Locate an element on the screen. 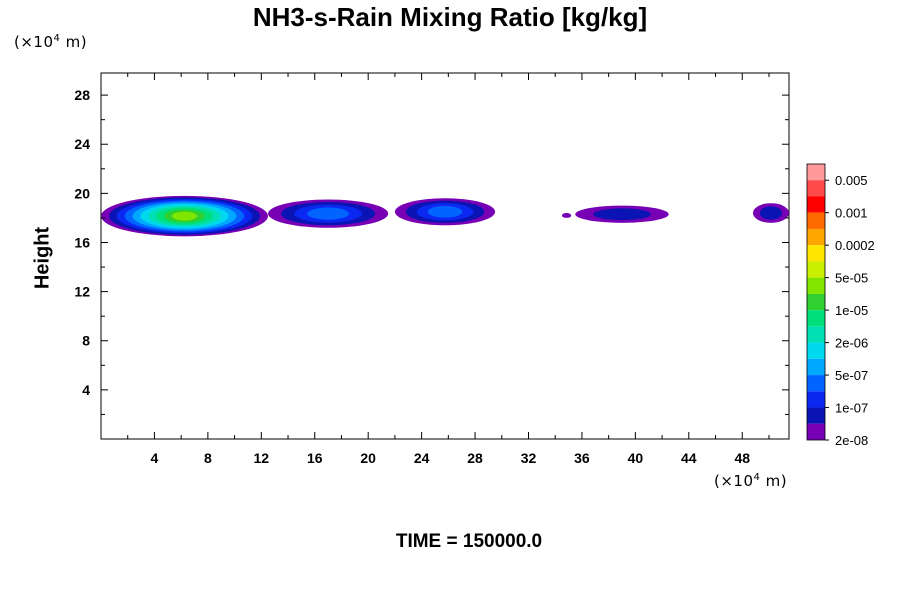 This screenshot has height=600, width=900. x-tick-label: 8 is located at coordinates (208, 458).